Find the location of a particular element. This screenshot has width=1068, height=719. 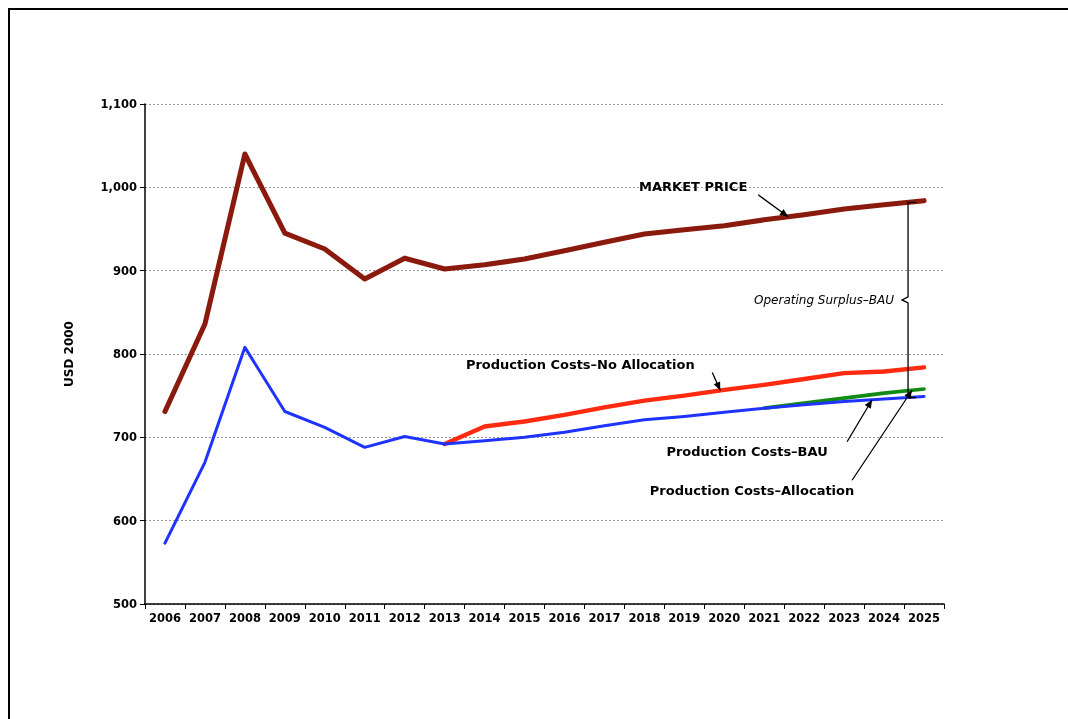

text: MARKET PRICE is located at coordinates (693, 187).